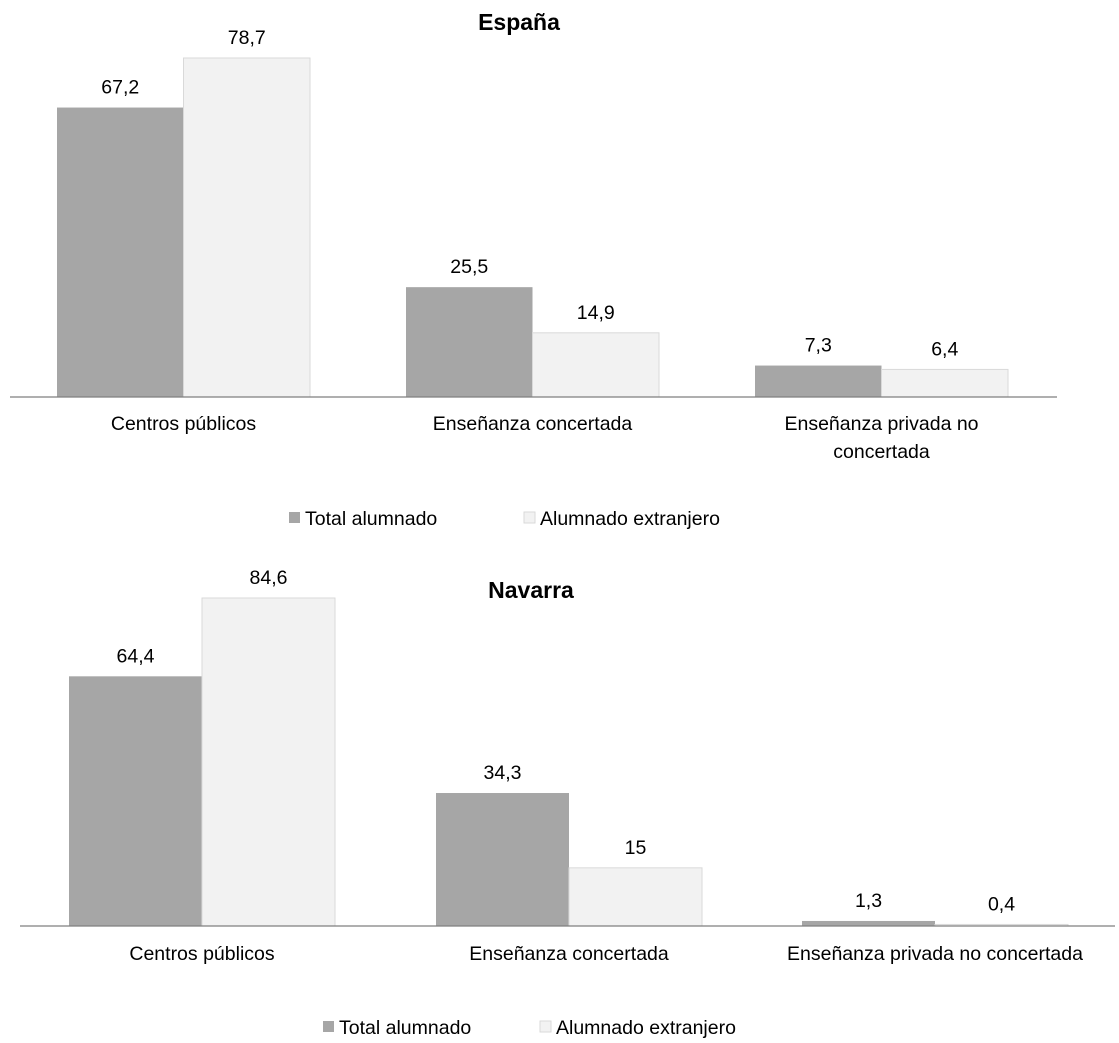  I want to click on category-label-ensenanza-privada-no-concertada: concertada, so click(881, 452).